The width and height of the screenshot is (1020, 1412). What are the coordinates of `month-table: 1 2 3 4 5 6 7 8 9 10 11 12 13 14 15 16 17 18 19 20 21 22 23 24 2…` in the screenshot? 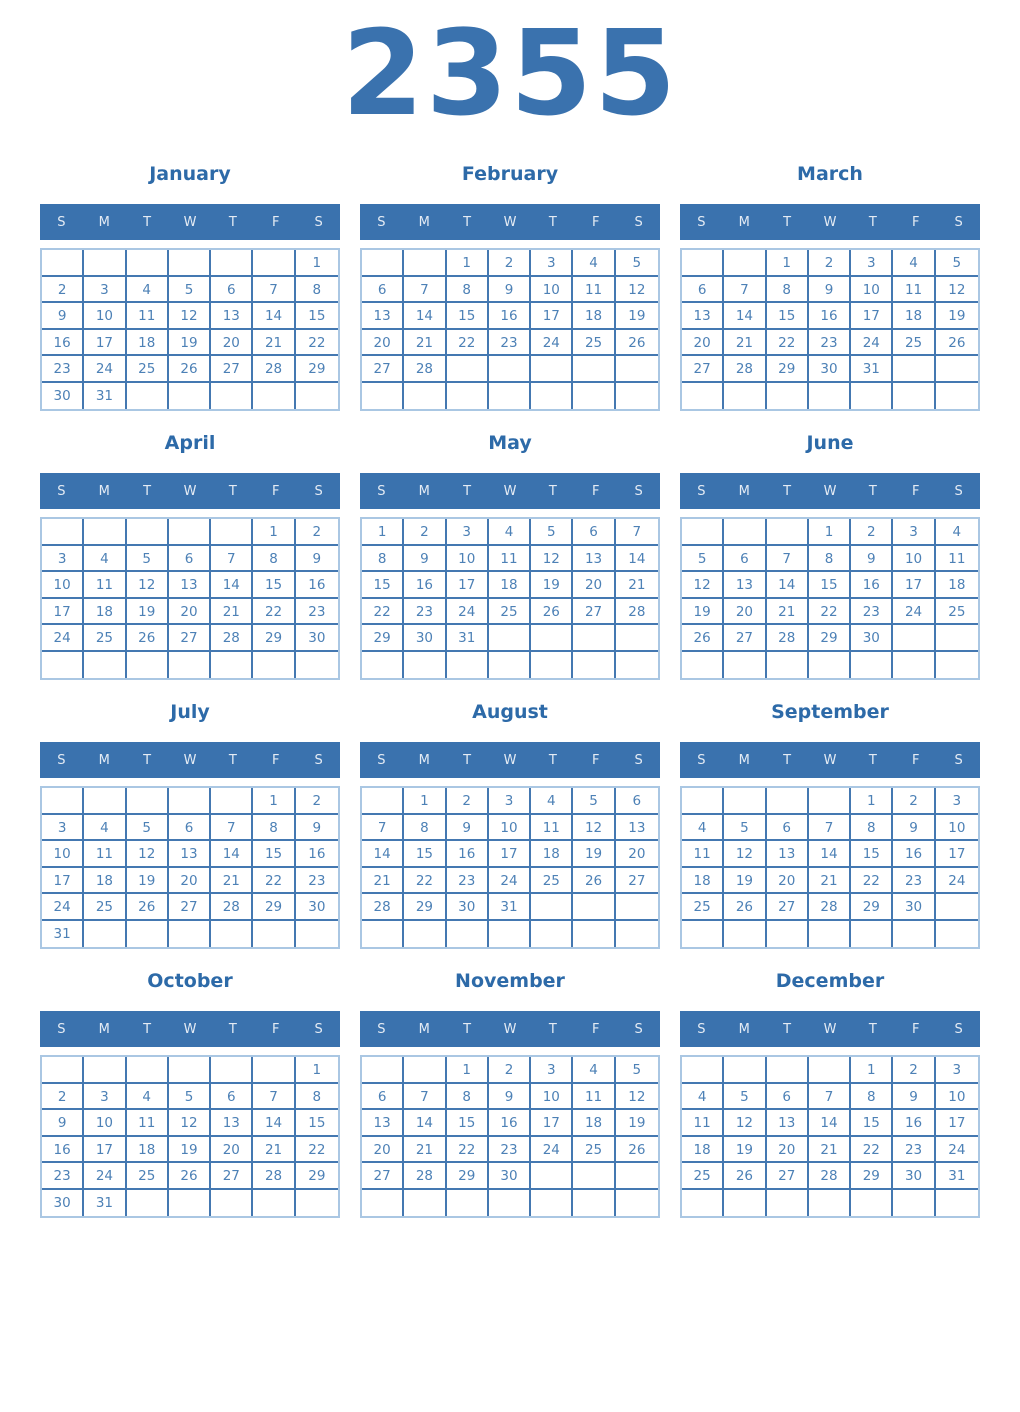 It's located at (510, 330).